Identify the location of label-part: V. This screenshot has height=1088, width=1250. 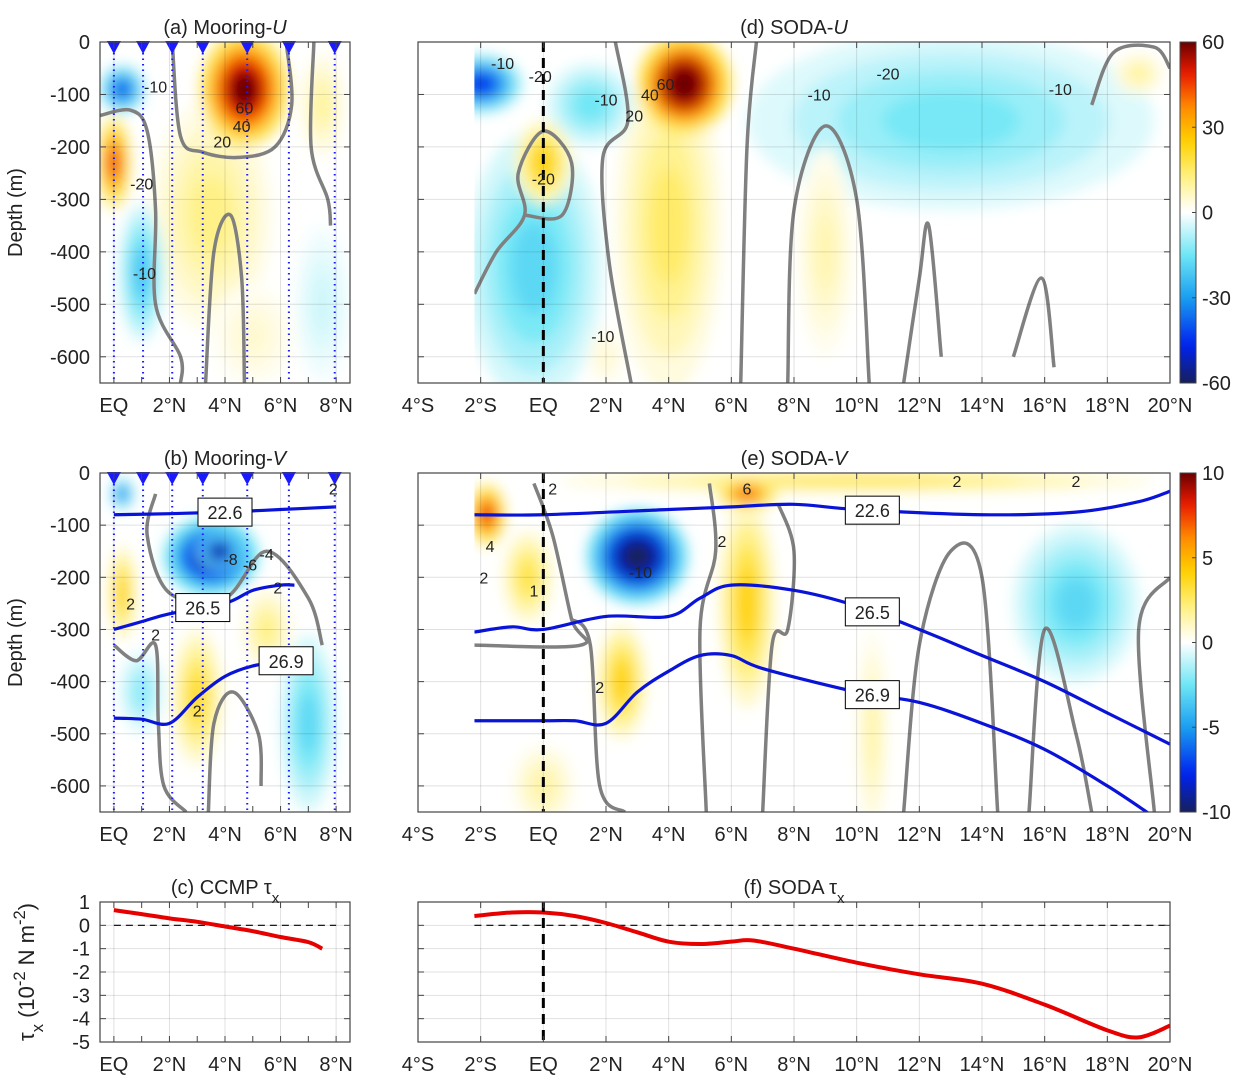
(841, 459).